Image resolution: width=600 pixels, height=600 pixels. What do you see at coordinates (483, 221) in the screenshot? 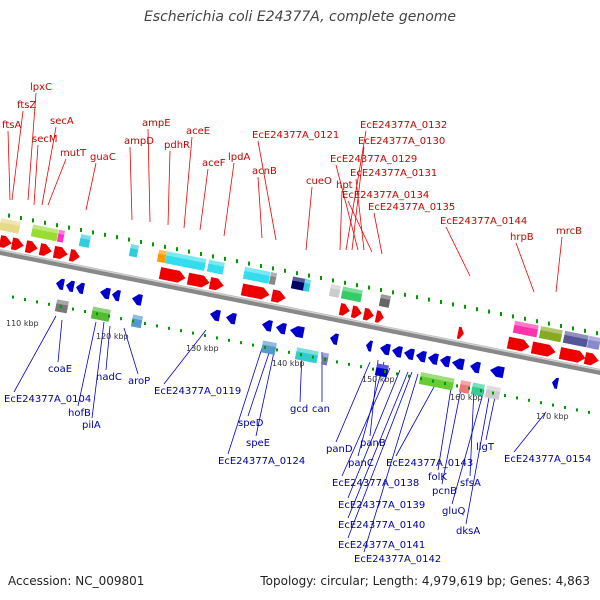
I see `top-gene-label: EcE24377A_0144` at bounding box center [483, 221].